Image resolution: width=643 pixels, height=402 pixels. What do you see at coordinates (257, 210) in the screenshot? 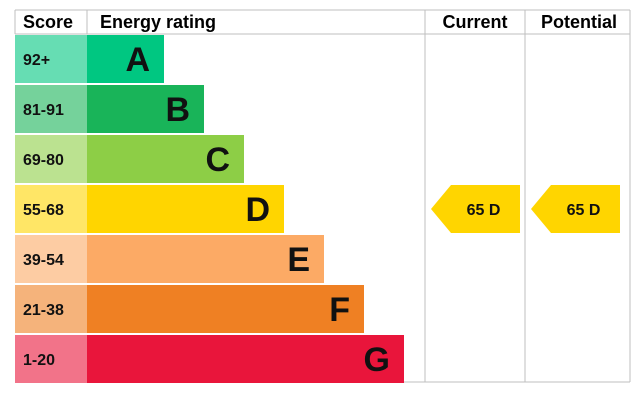
I see `rating-letter-d: D` at bounding box center [257, 210].